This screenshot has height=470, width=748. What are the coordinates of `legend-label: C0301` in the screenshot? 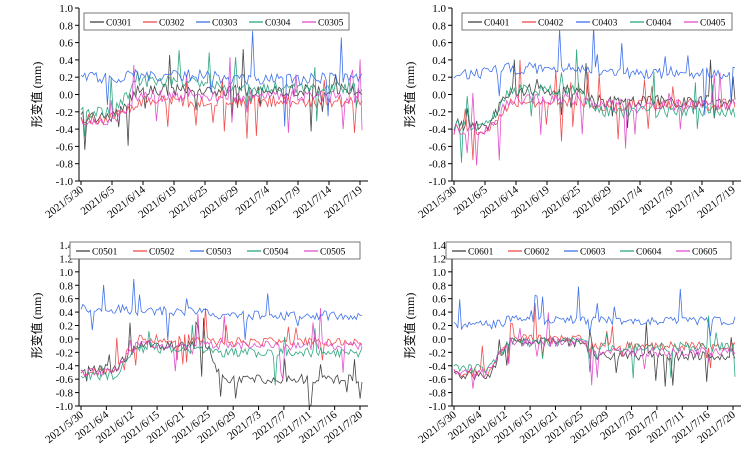 It's located at (119, 24).